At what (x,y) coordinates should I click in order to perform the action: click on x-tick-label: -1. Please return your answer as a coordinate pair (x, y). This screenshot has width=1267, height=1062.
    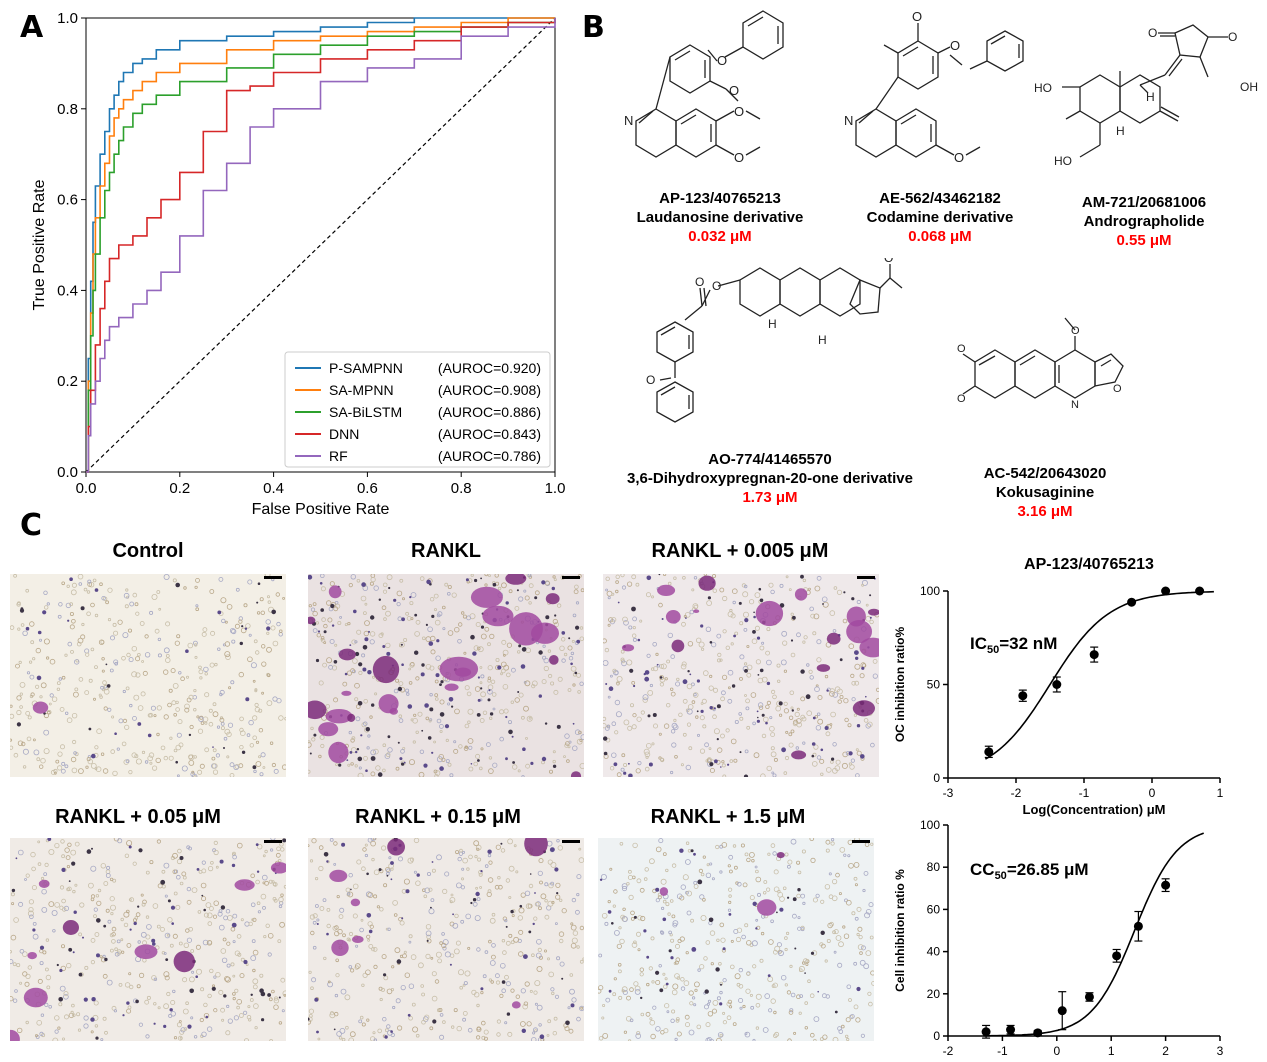
    Looking at the image, I should click on (1002, 1051).